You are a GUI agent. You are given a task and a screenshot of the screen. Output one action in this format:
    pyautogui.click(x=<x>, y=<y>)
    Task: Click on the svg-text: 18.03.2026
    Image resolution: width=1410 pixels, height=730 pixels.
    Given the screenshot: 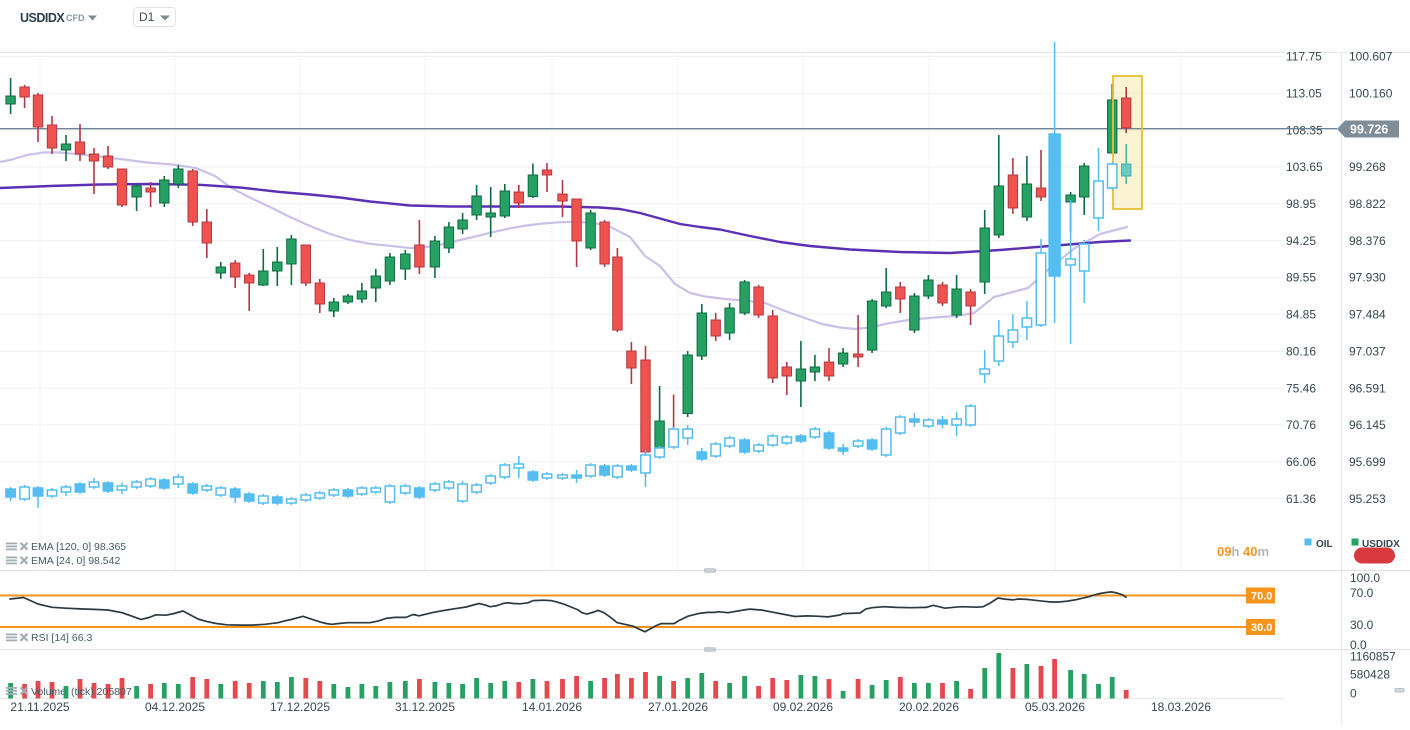 What is the action you would take?
    pyautogui.click(x=1181, y=707)
    